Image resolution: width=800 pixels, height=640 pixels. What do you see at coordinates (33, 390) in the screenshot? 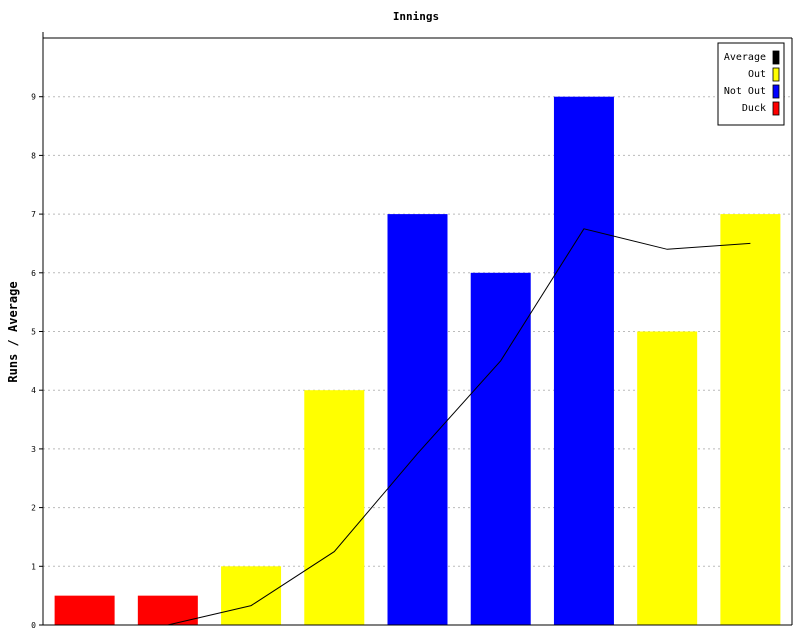
I see `y-tick-label: 4` at bounding box center [33, 390].